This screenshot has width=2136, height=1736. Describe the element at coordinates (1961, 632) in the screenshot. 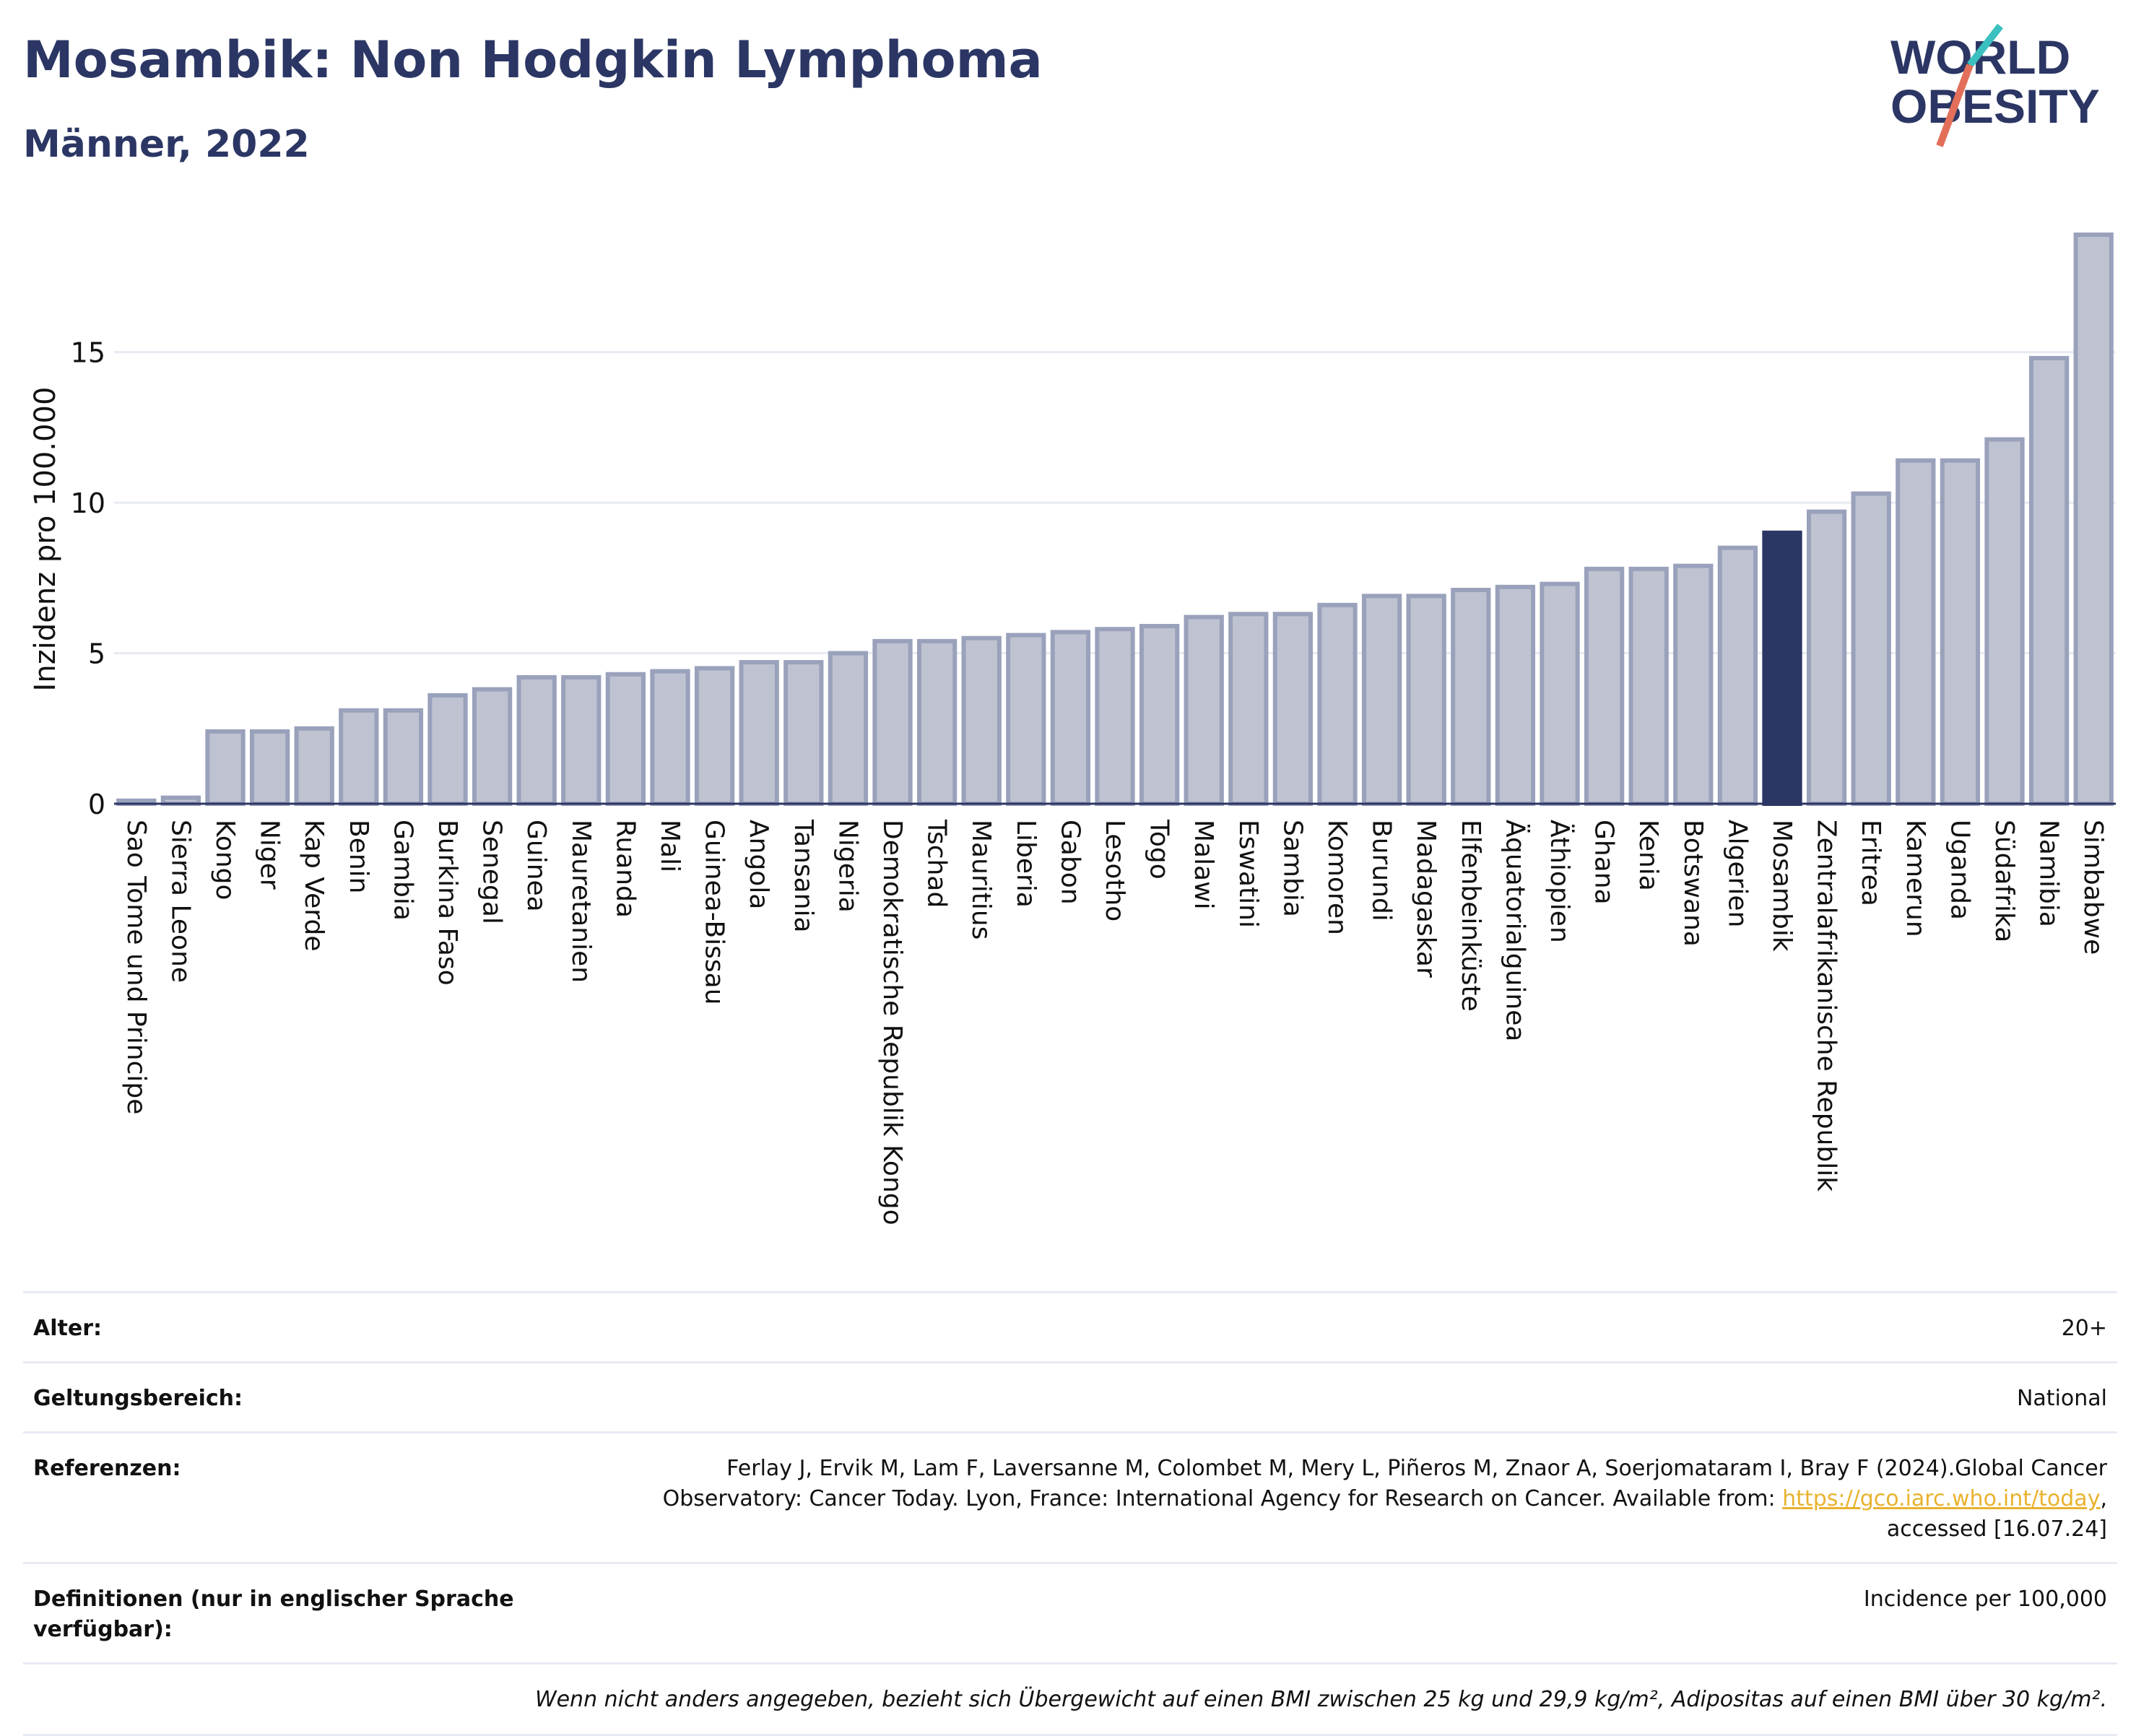

I see `bar-uganda` at that location.